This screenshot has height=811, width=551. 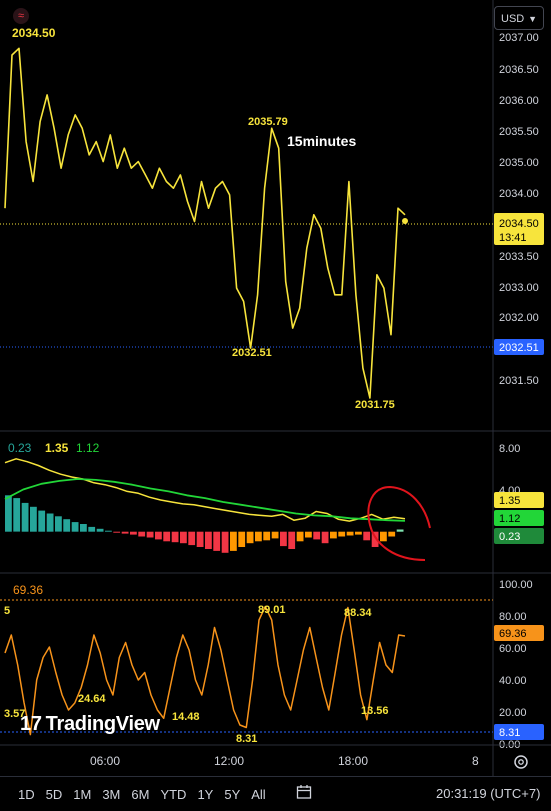 I want to click on tradingview-watermark: 17 TradingView, so click(x=90, y=724).